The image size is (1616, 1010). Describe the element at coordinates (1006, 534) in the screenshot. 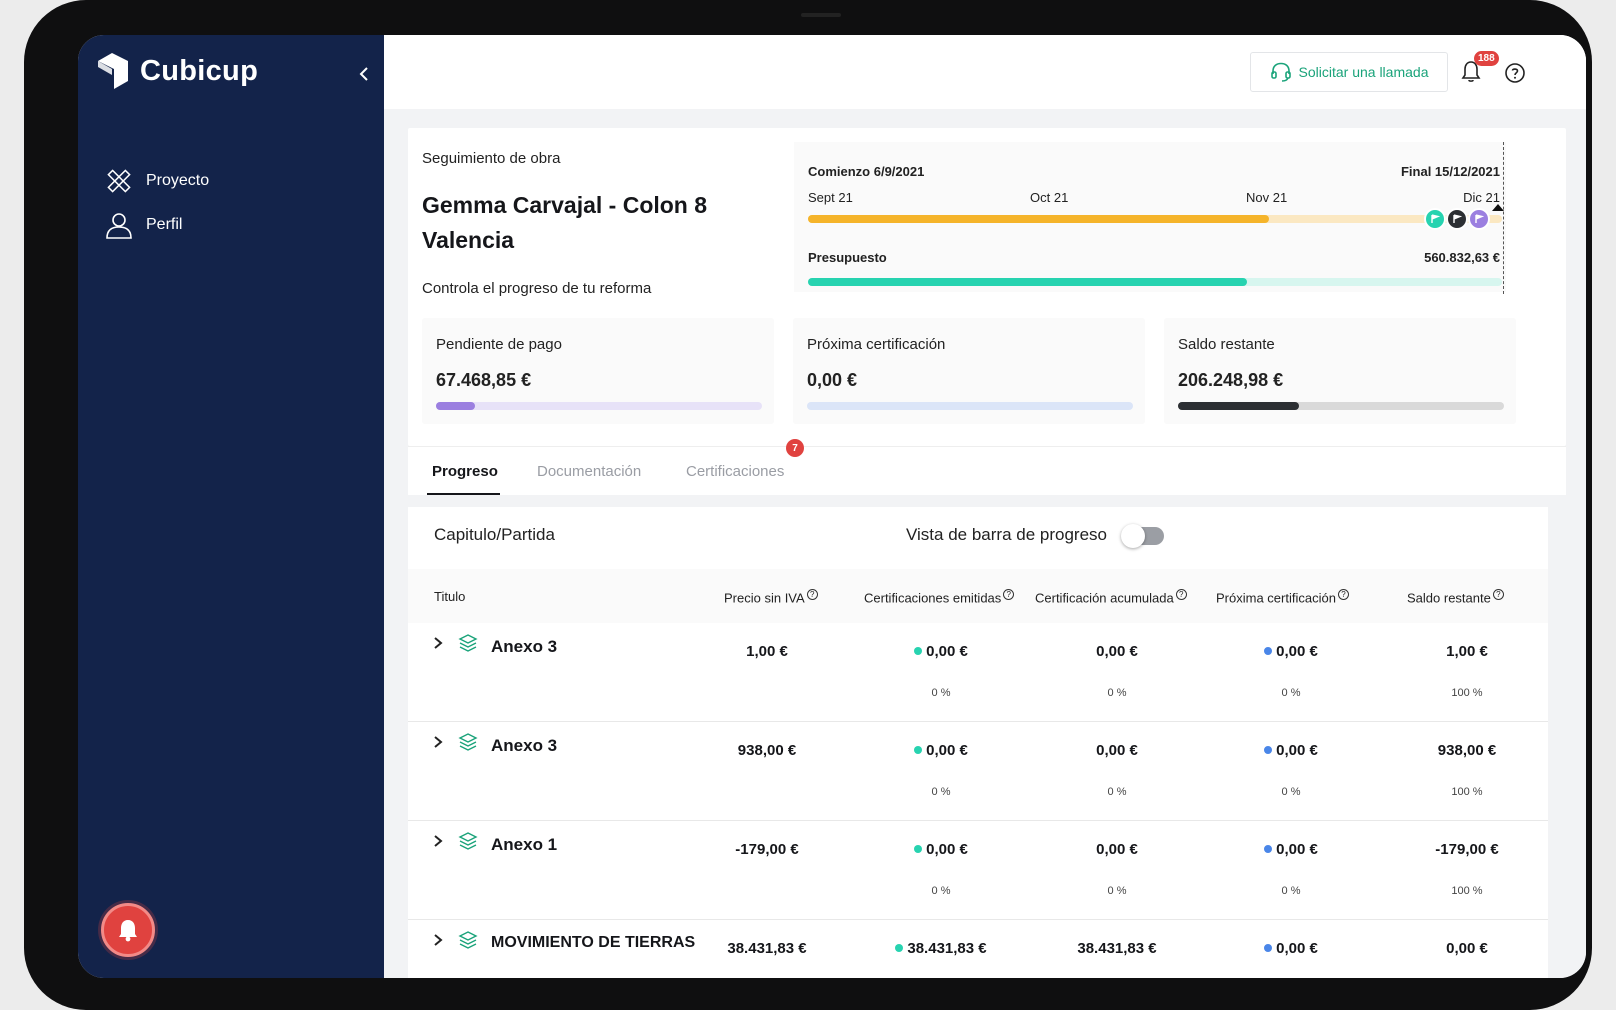

I see `progress-bar-view-label: Vista de barra de progreso` at that location.